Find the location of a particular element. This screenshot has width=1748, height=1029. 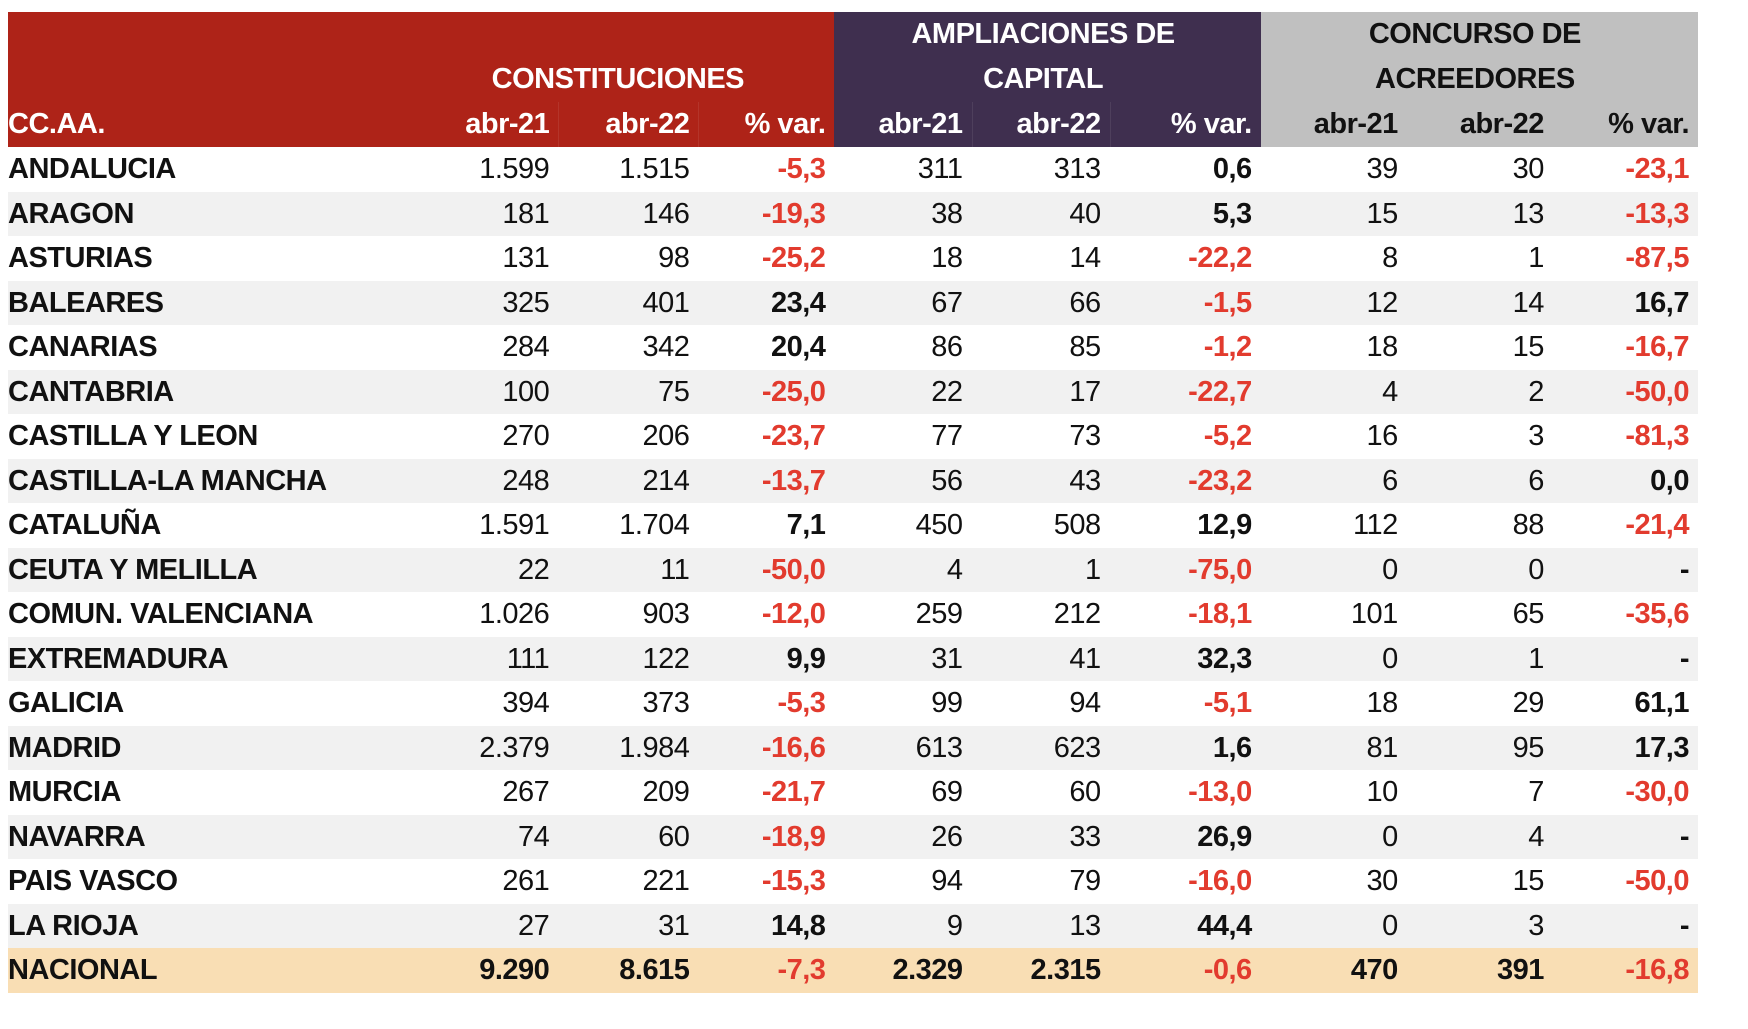

ampliaciones-abr21-cell: 26 is located at coordinates (903, 836).